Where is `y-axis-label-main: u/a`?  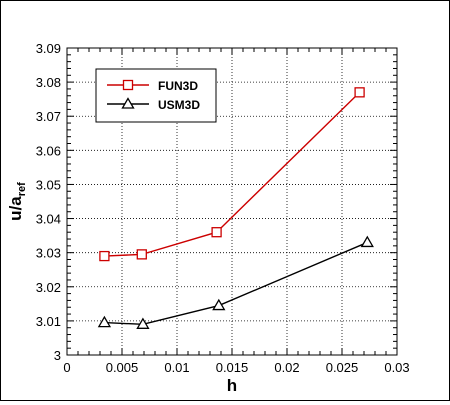 y-axis-label-main: u/a is located at coordinates (15, 208).